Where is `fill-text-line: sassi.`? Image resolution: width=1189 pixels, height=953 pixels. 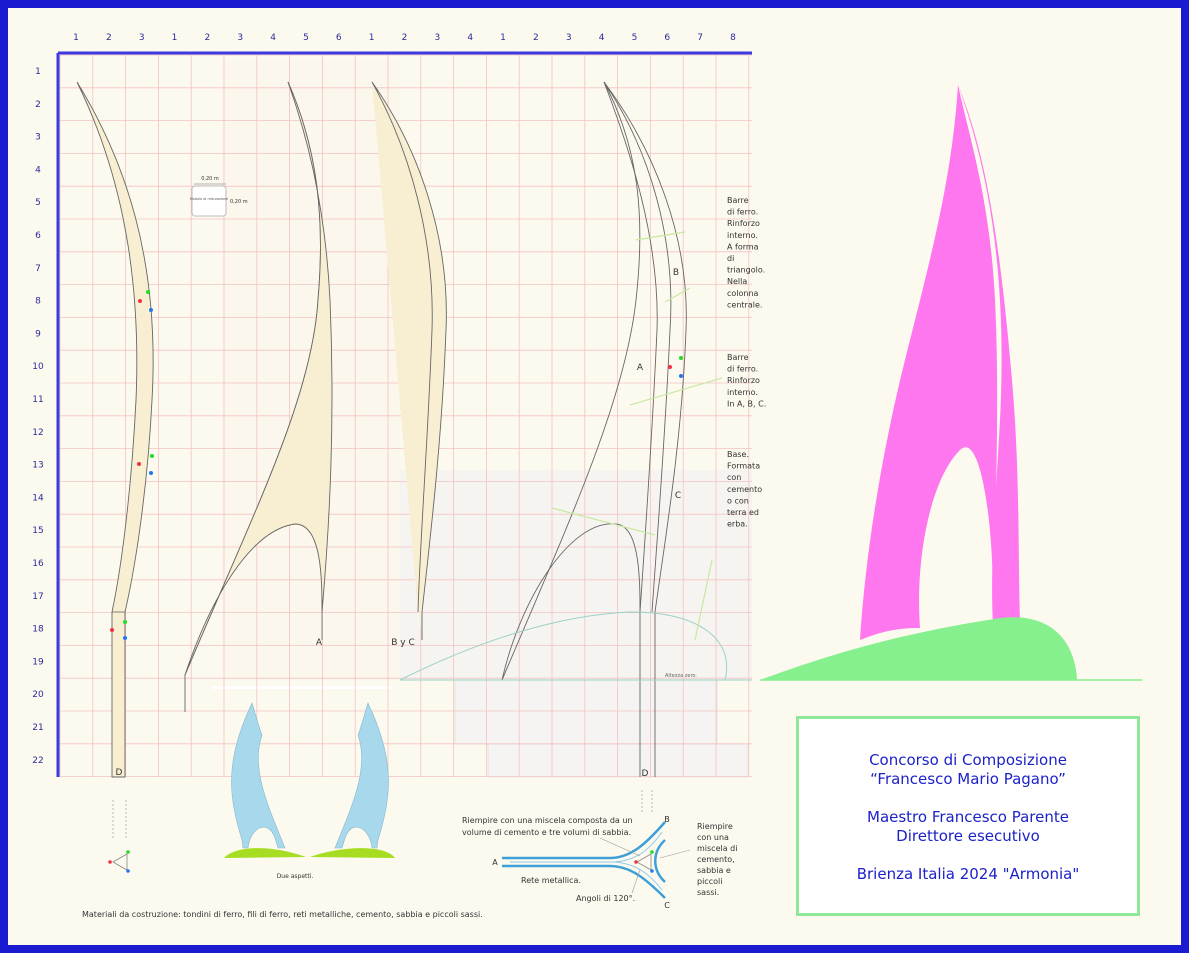
fill-text-line: sassi. is located at coordinates (708, 892).